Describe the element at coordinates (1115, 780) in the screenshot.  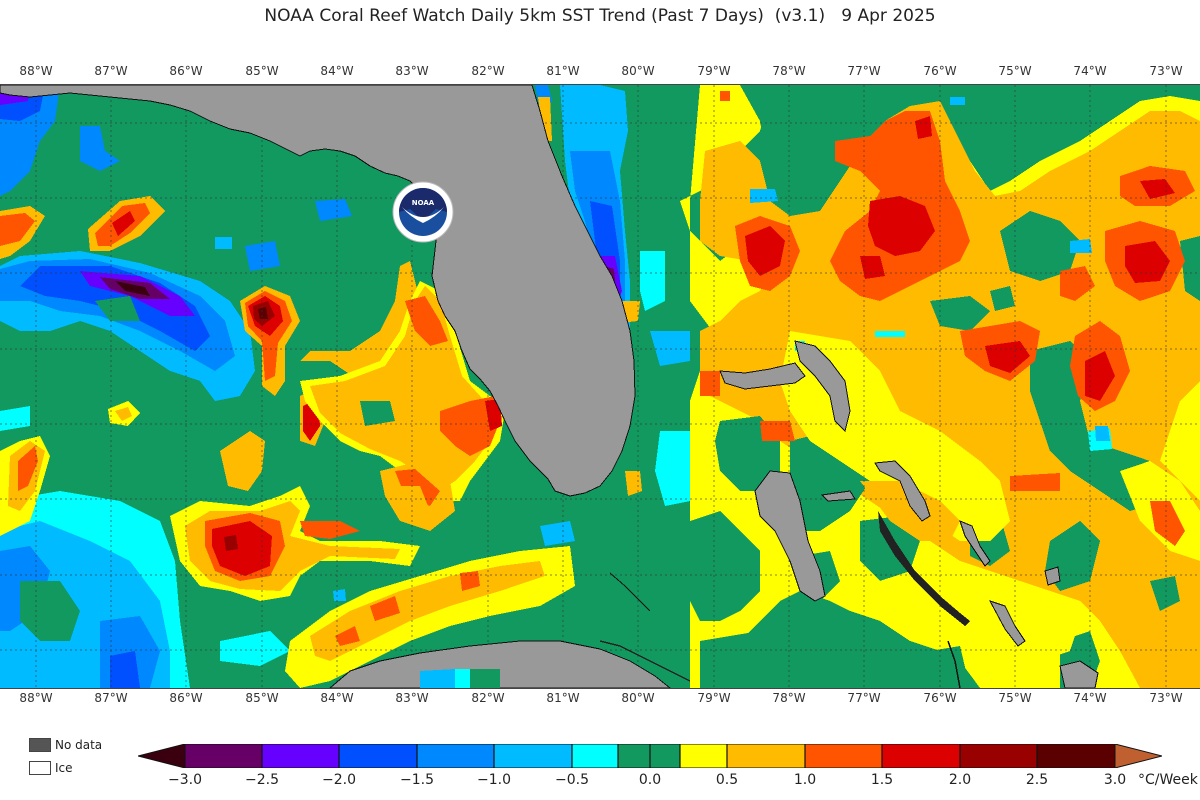
I see `colorbar-tick: 3.0` at that location.